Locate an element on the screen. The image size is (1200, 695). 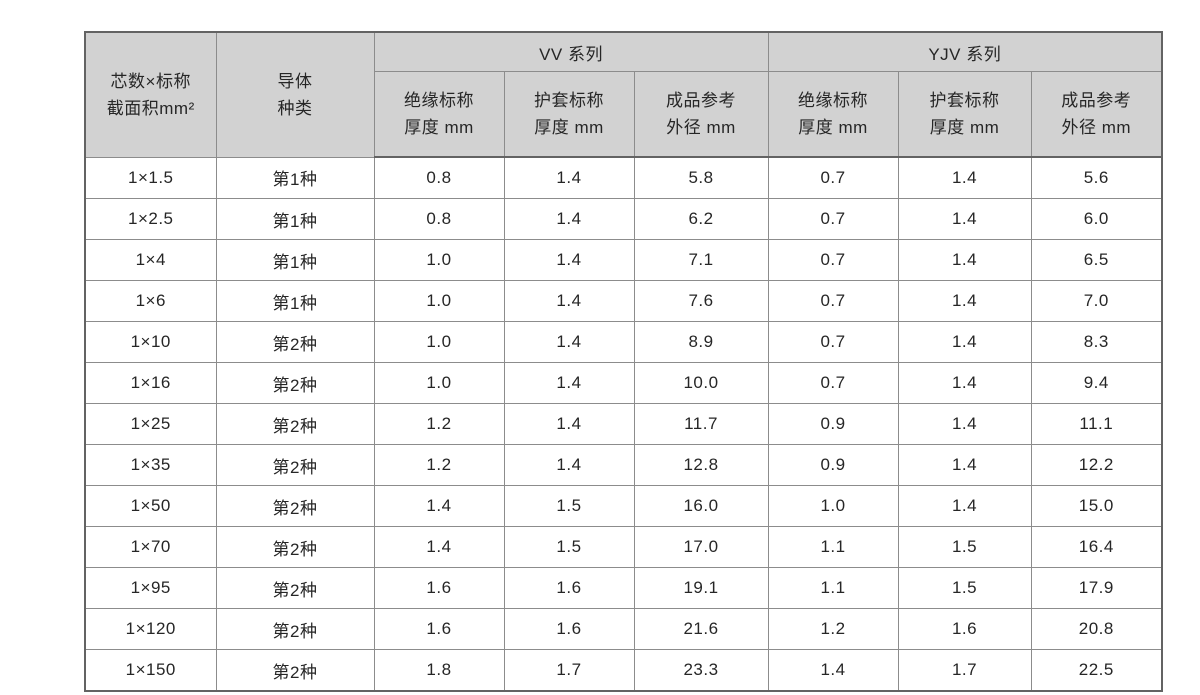
yjv-sheath-cell: 1.7 is located at coordinates (964, 670).